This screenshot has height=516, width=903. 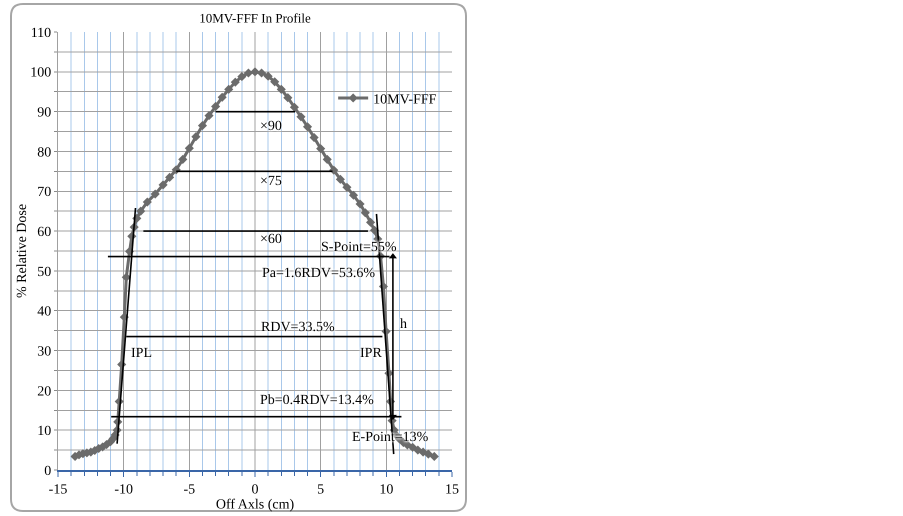 I want to click on x-tick-label: 0, so click(x=255, y=490).